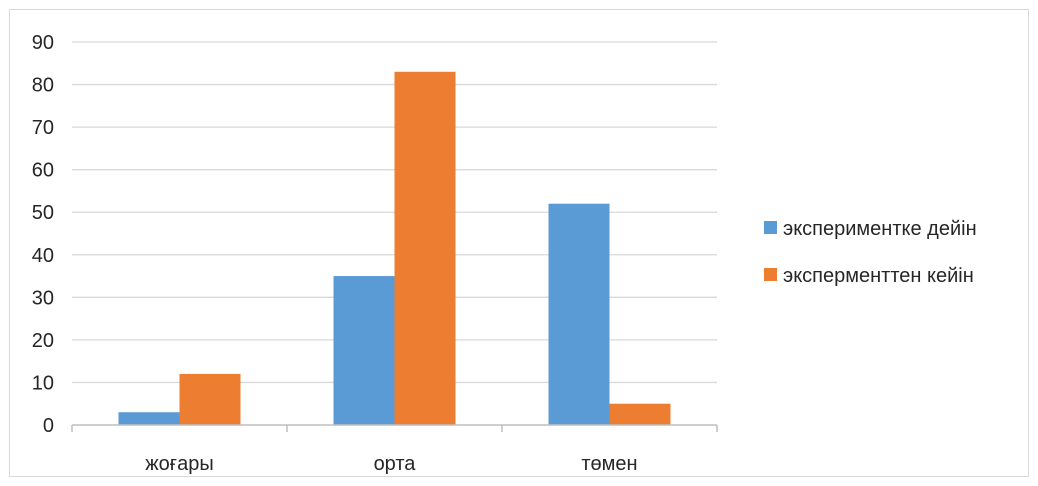 The width and height of the screenshot is (1038, 486). What do you see at coordinates (880, 229) in the screenshot?
I see `legend-label: экспериментке дейін` at bounding box center [880, 229].